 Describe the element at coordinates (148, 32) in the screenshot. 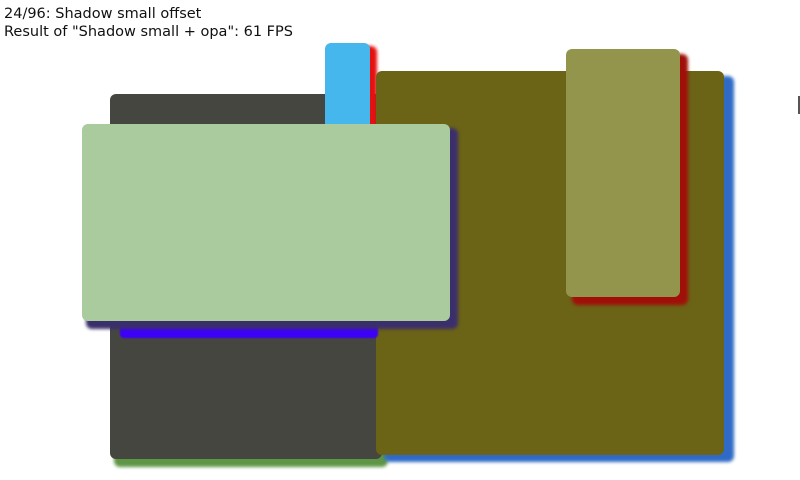

I see `fps-result: Result of "Shadow small + opa": 61 FPS` at that location.